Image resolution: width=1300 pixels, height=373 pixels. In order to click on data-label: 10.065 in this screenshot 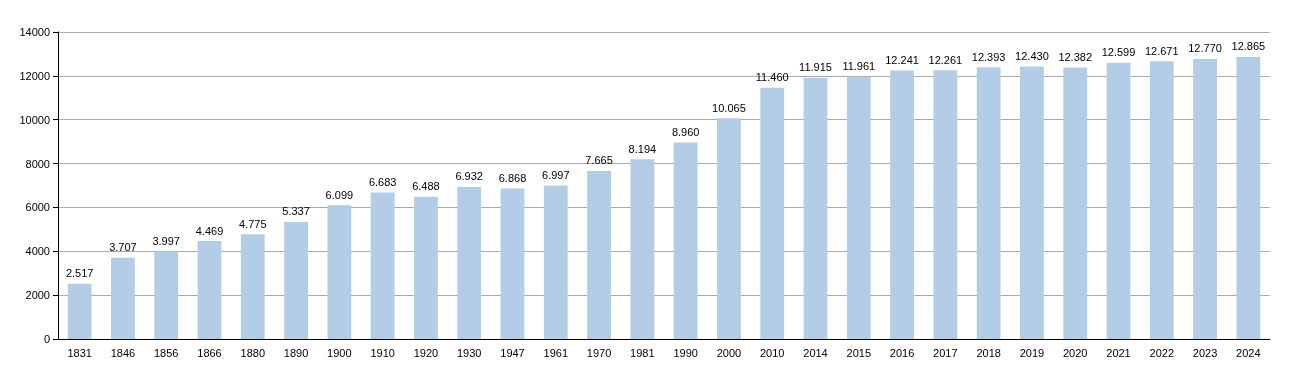, I will do `click(729, 107)`.